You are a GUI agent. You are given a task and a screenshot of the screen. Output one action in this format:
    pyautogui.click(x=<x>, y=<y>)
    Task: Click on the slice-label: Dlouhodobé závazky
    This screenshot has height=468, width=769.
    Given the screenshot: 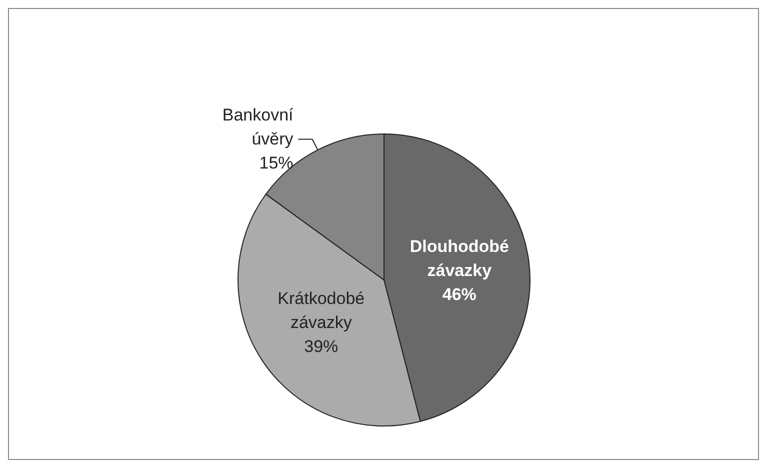 What is the action you would take?
    pyautogui.click(x=459, y=258)
    